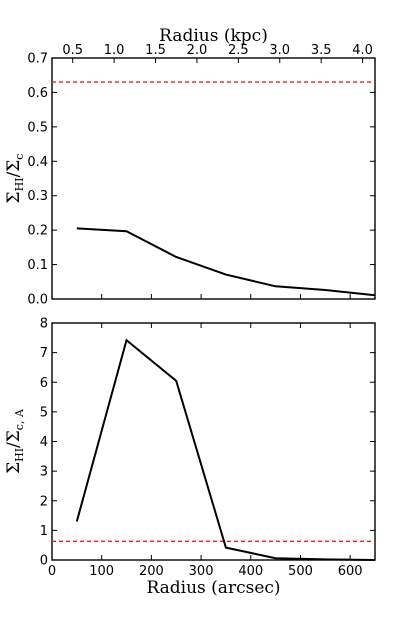 The height and width of the screenshot is (623, 415). I want to click on top-x-tick-label: 3.0, so click(279, 50).